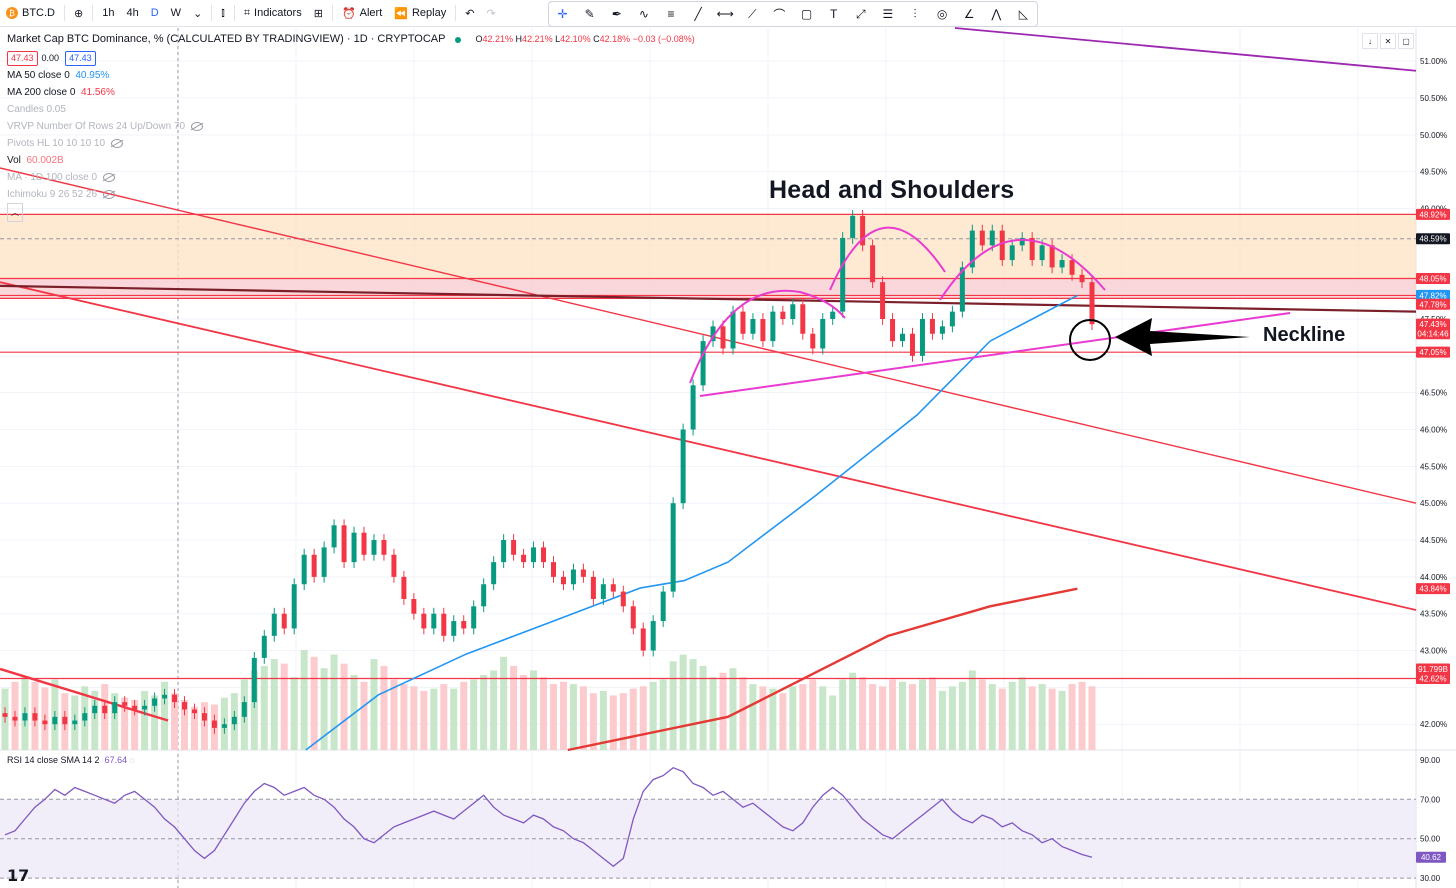  Describe the element at coordinates (1388, 41) in the screenshot. I see `close-icon: ✕` at that location.